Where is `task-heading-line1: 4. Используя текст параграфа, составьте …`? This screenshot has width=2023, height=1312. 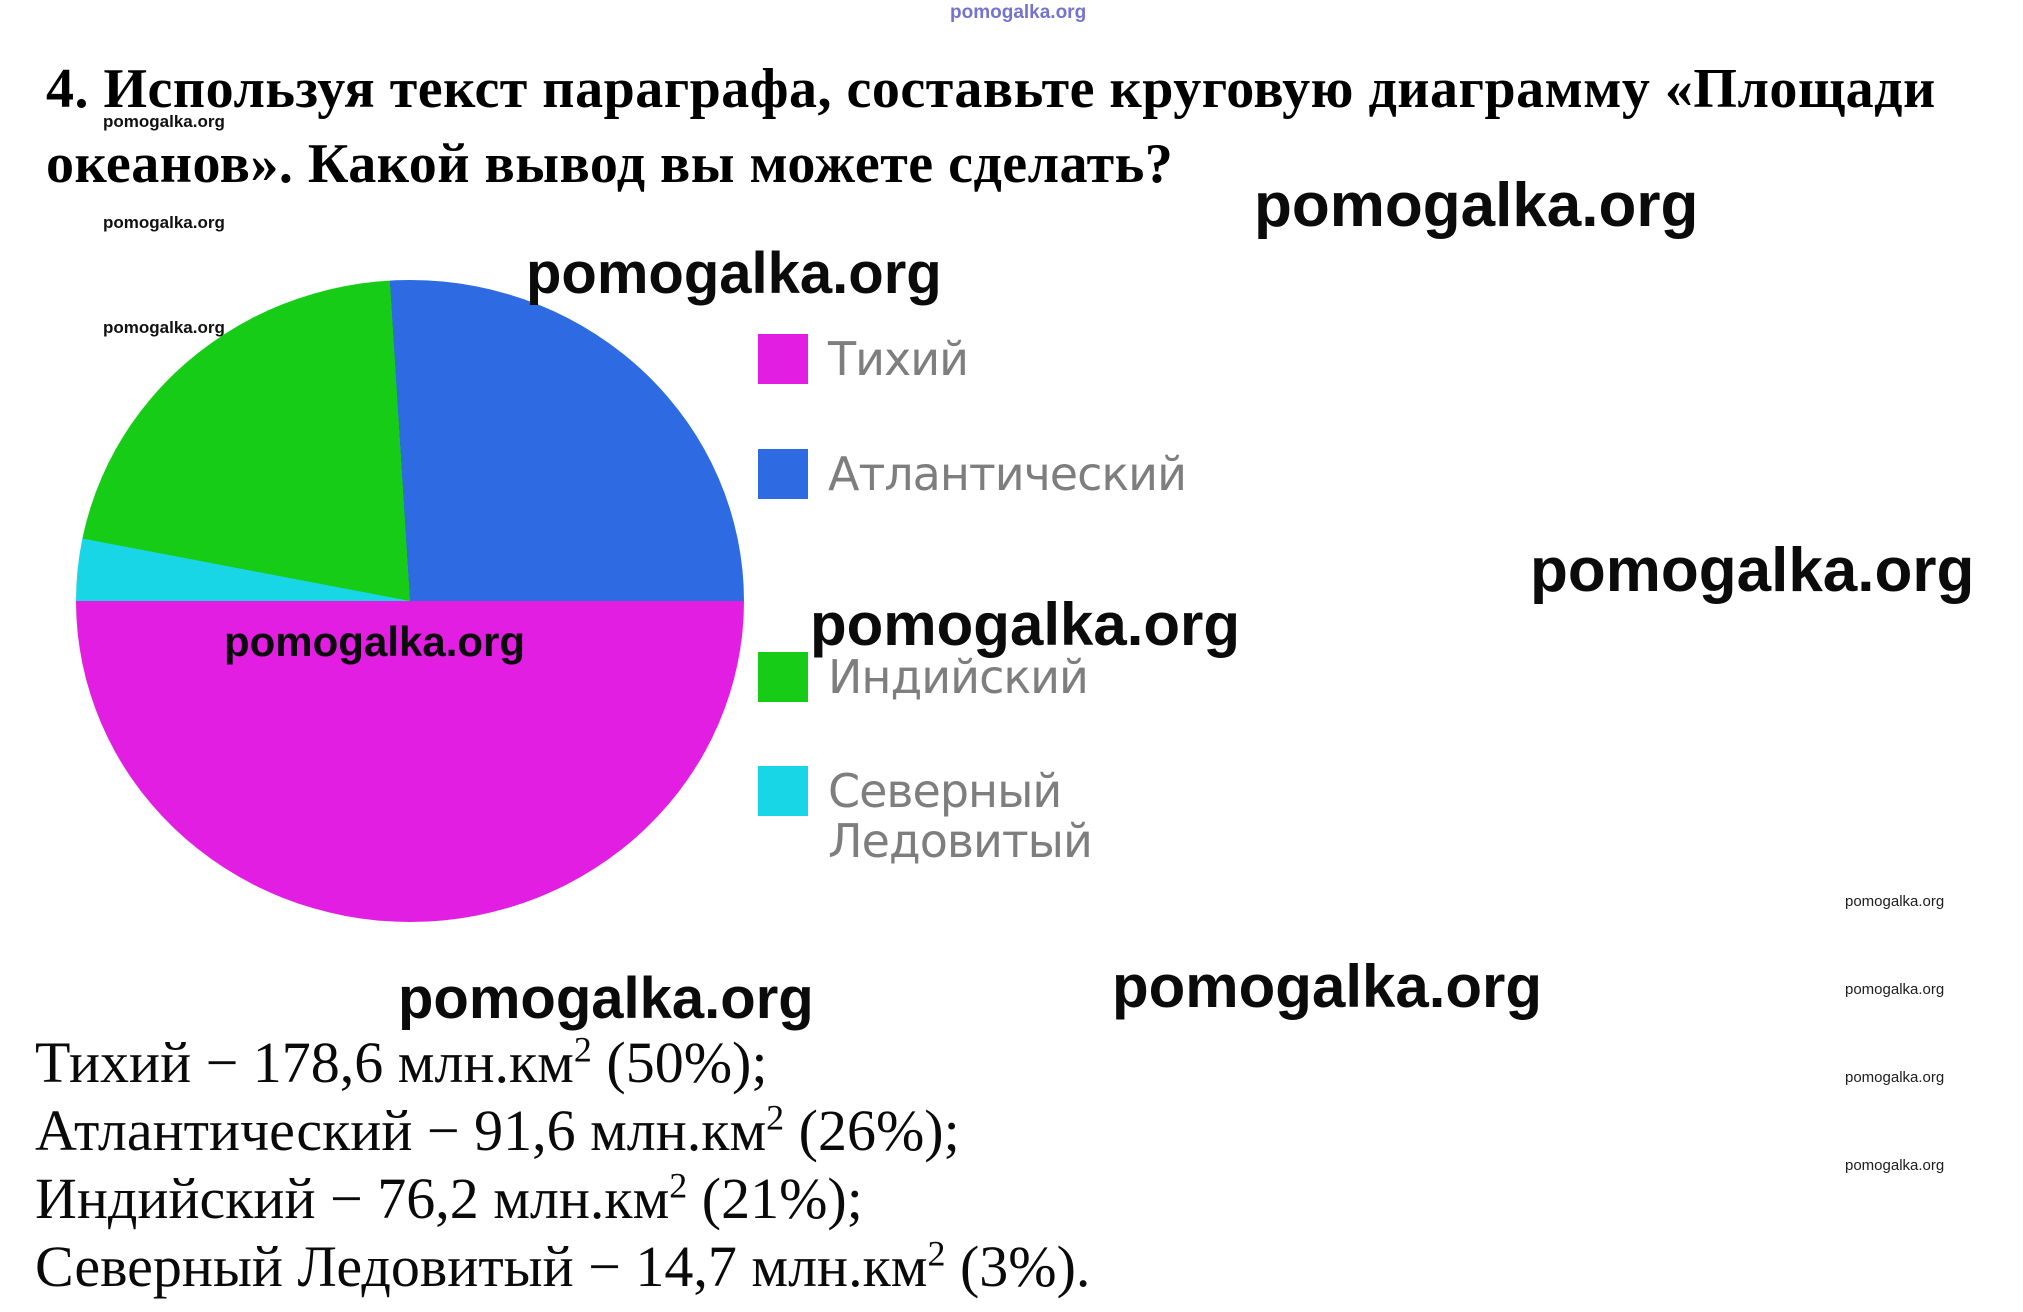
task-heading-line1: 4. Используя текст параграфа, составьте … is located at coordinates (991, 89).